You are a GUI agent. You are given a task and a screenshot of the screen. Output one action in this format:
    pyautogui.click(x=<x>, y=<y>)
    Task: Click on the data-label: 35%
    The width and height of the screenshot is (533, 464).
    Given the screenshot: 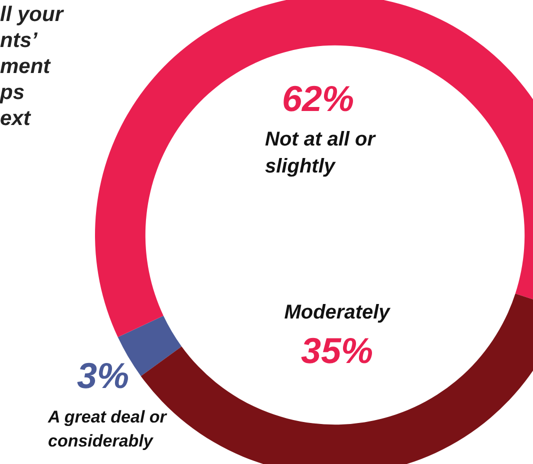 What is the action you would take?
    pyautogui.click(x=337, y=350)
    